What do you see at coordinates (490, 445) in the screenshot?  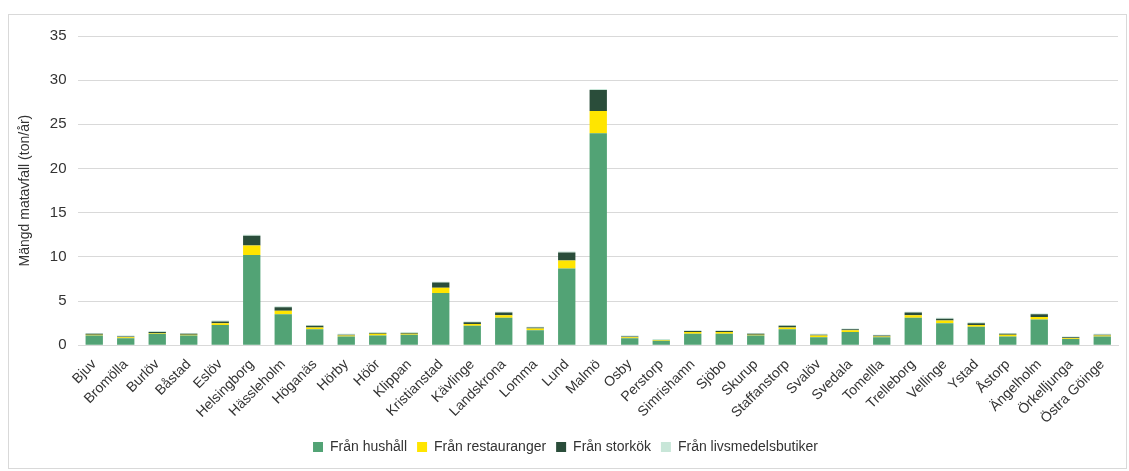 I see `legend-label: Från restauranger` at bounding box center [490, 445].